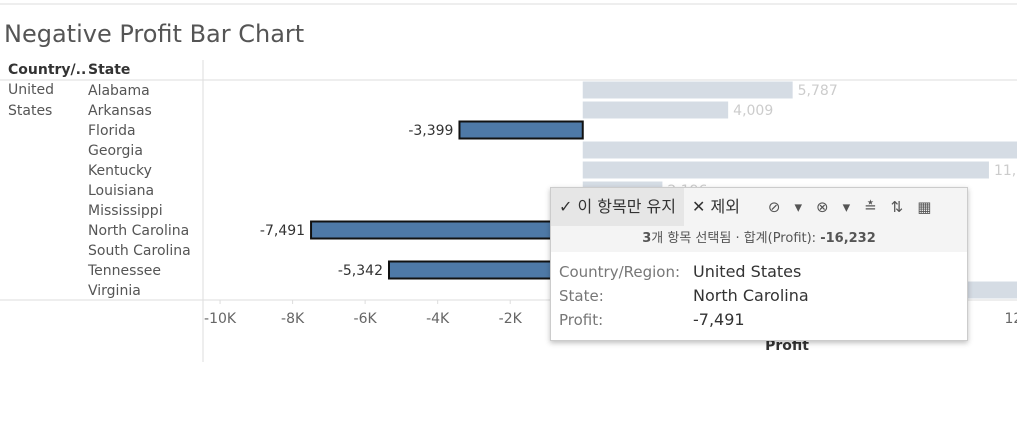 This screenshot has width=1017, height=429. Describe the element at coordinates (120, 171) in the screenshot. I see `state-label: Kentucky` at that location.